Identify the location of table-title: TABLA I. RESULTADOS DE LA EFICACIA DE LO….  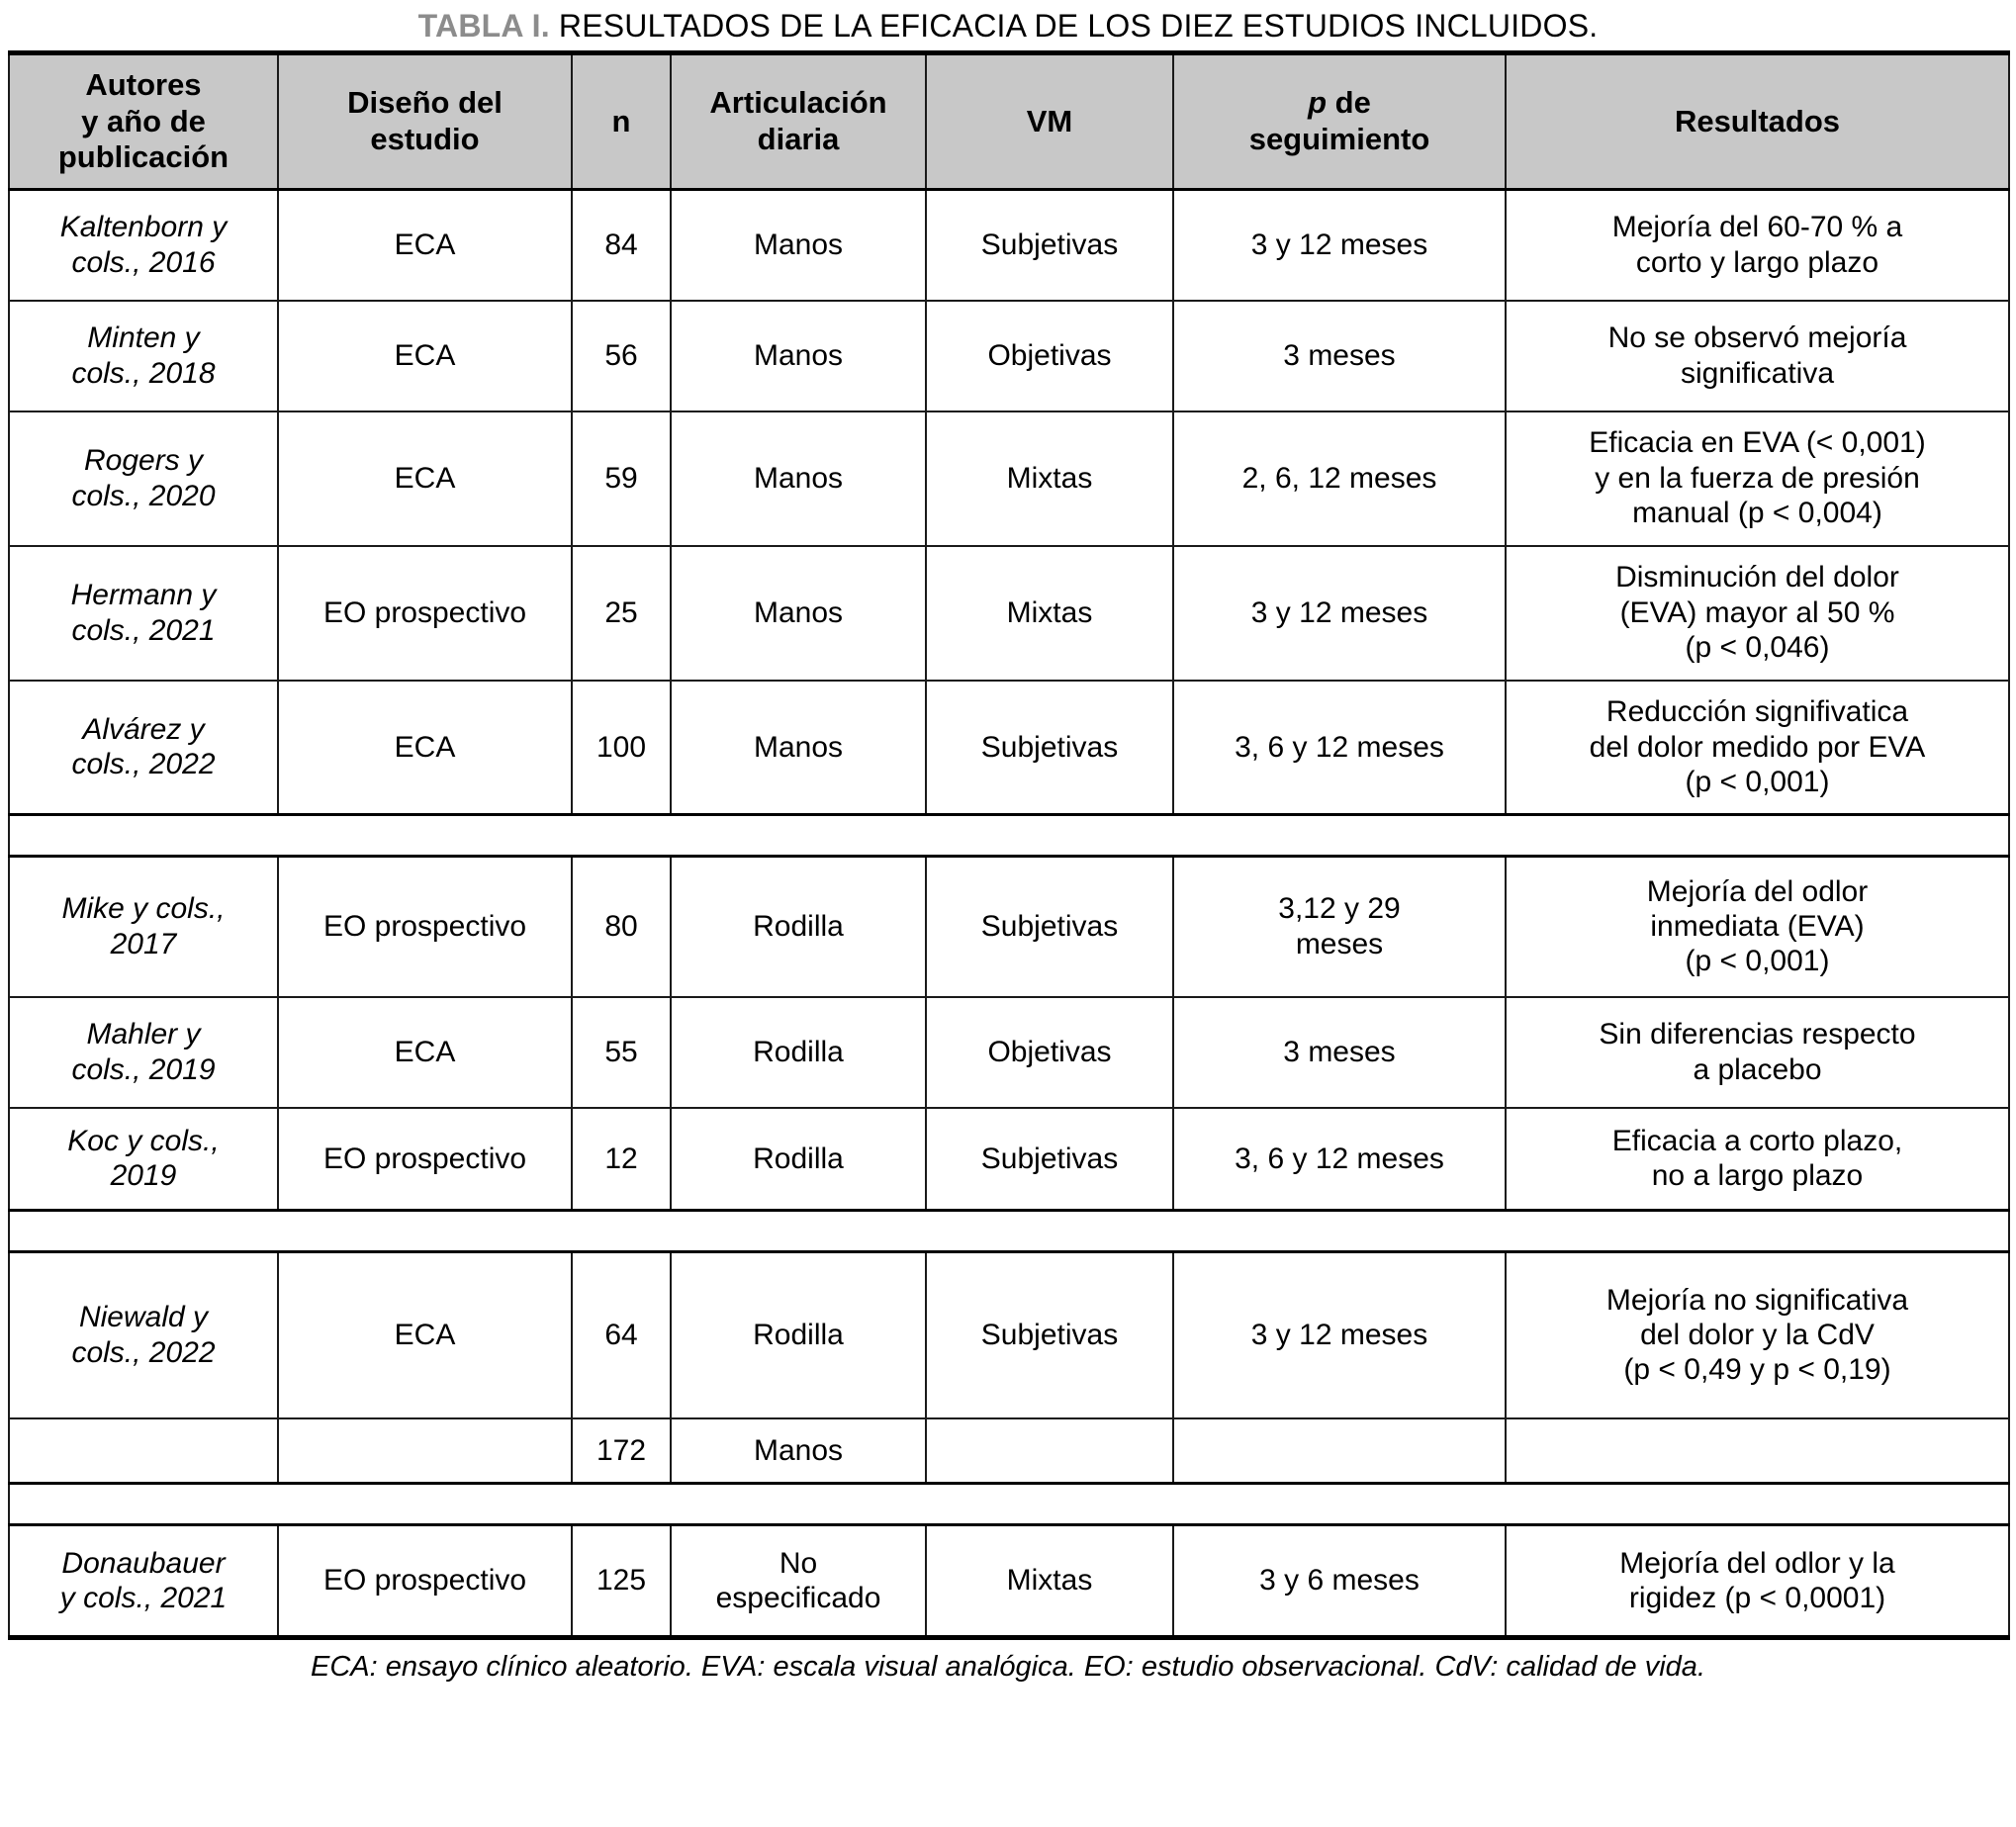
(1008, 25).